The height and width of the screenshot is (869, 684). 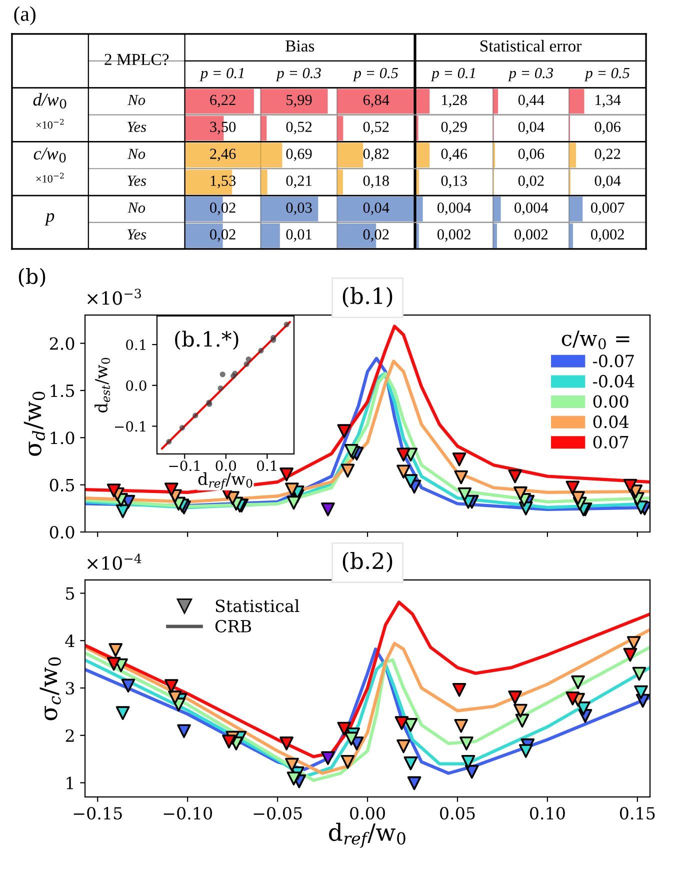 What do you see at coordinates (136, 345) in the screenshot?
I see `y-tick-label: 0.1` at bounding box center [136, 345].